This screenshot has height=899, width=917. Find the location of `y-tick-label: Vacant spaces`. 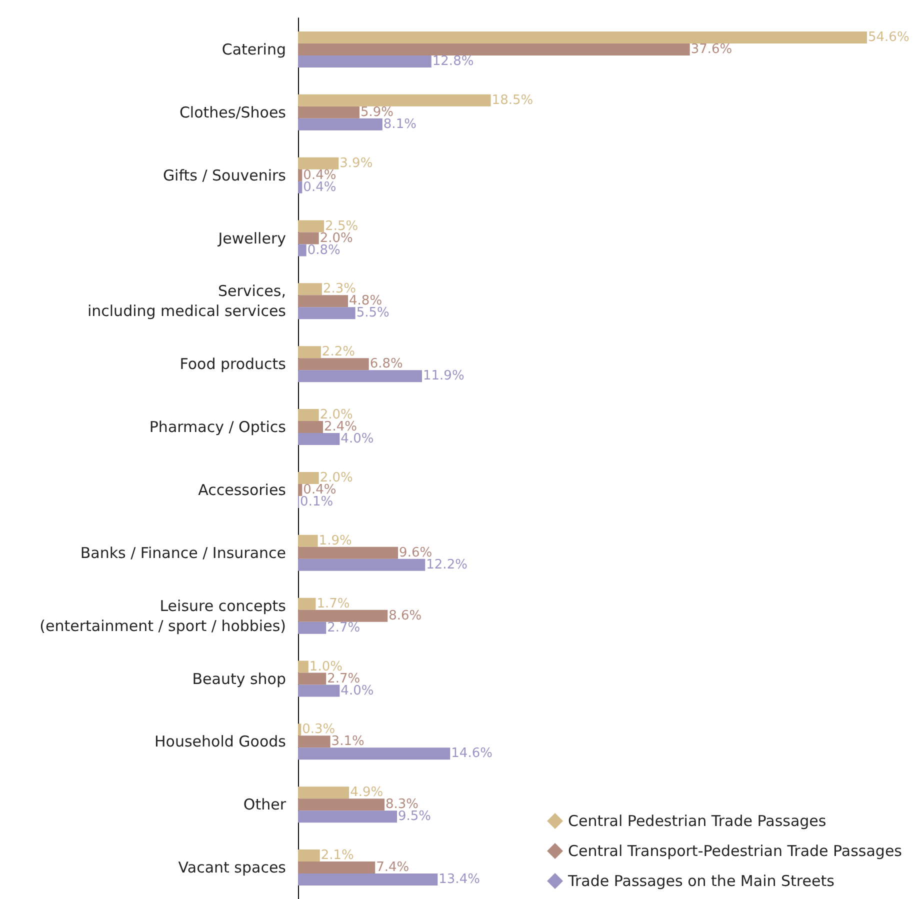

y-tick-label: Vacant spaces is located at coordinates (232, 867).